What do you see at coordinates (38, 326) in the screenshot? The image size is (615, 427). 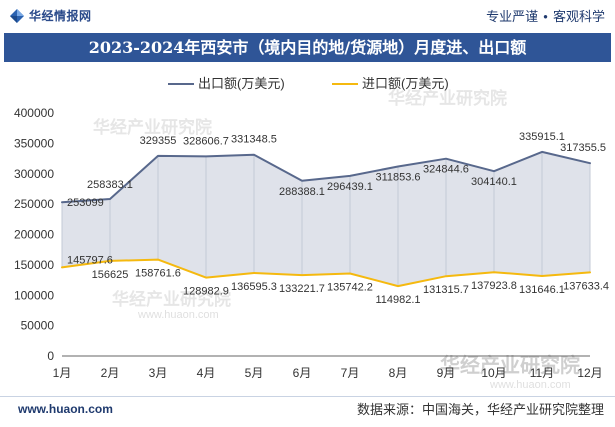 I see `y-tick-label: 50000` at bounding box center [38, 326].